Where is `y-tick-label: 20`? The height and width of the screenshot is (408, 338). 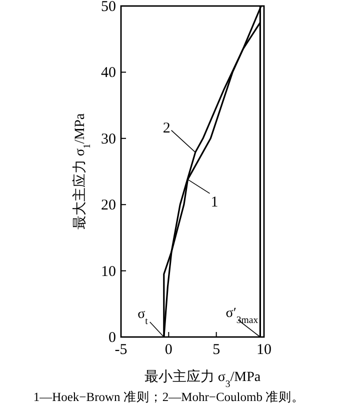 y-tick-label: 20 is located at coordinates (108, 206).